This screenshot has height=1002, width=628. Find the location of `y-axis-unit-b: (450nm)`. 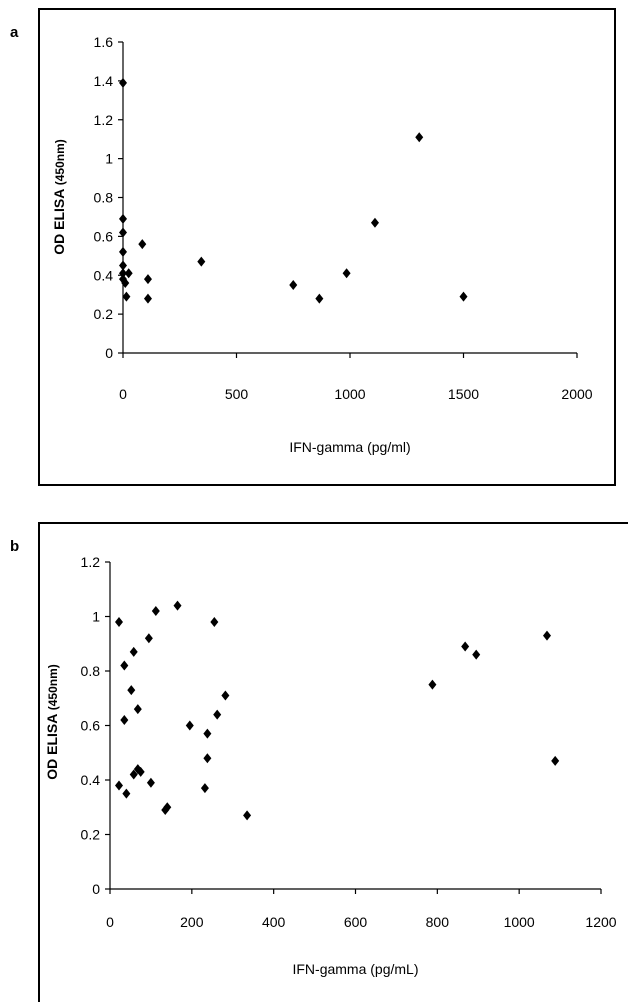

y-axis-unit-b: (450nm) is located at coordinates (53, 687).